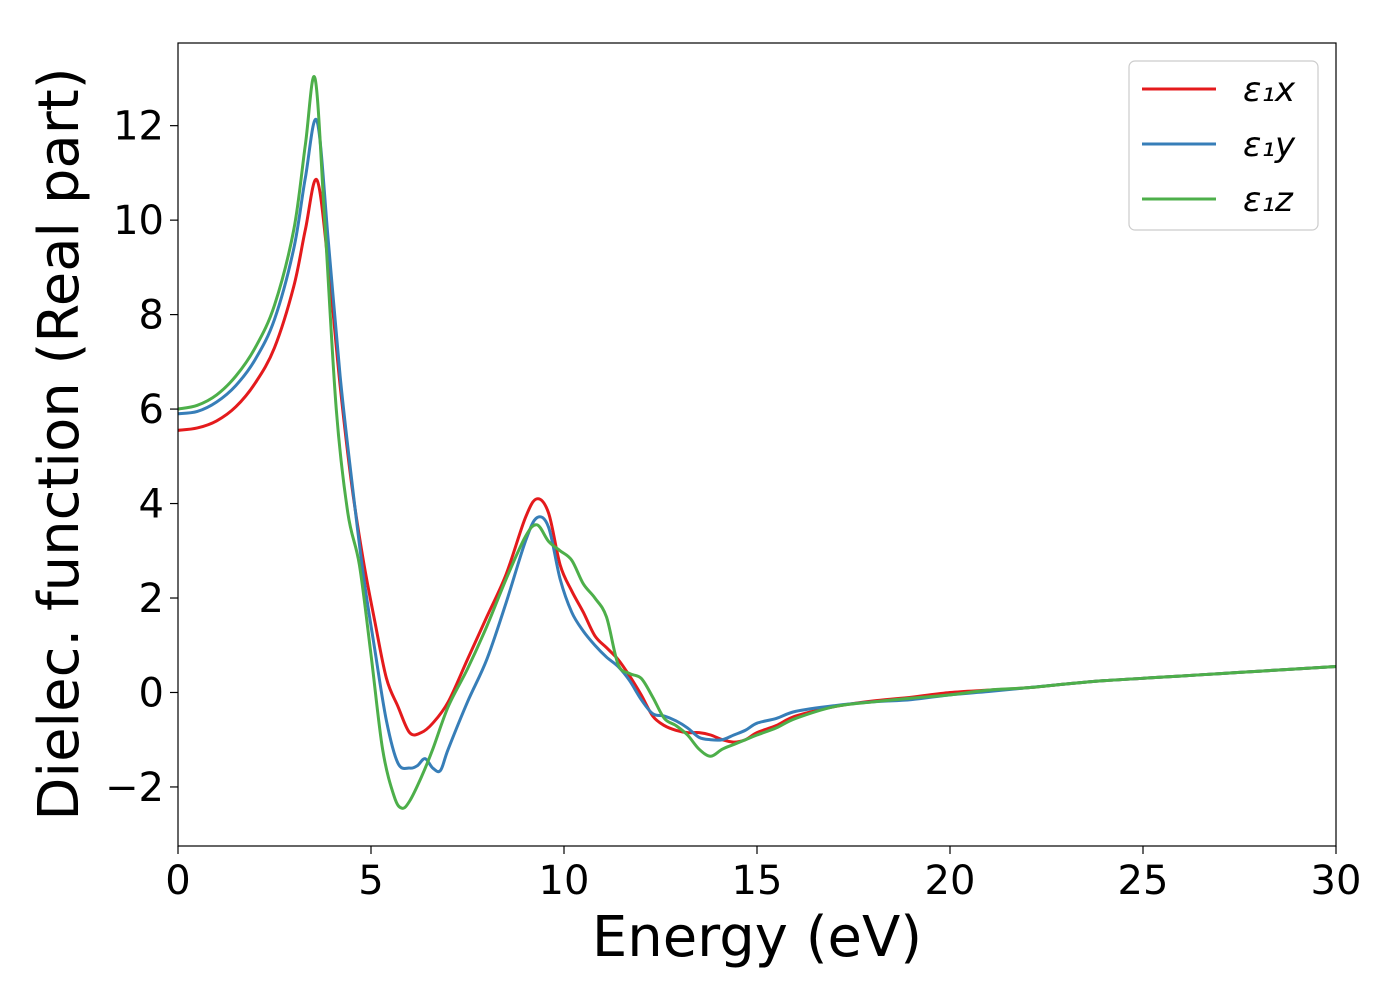  I want to click on y-axis-ticks: −2 0 2 4 6 8 10 12, so click(141, 457).